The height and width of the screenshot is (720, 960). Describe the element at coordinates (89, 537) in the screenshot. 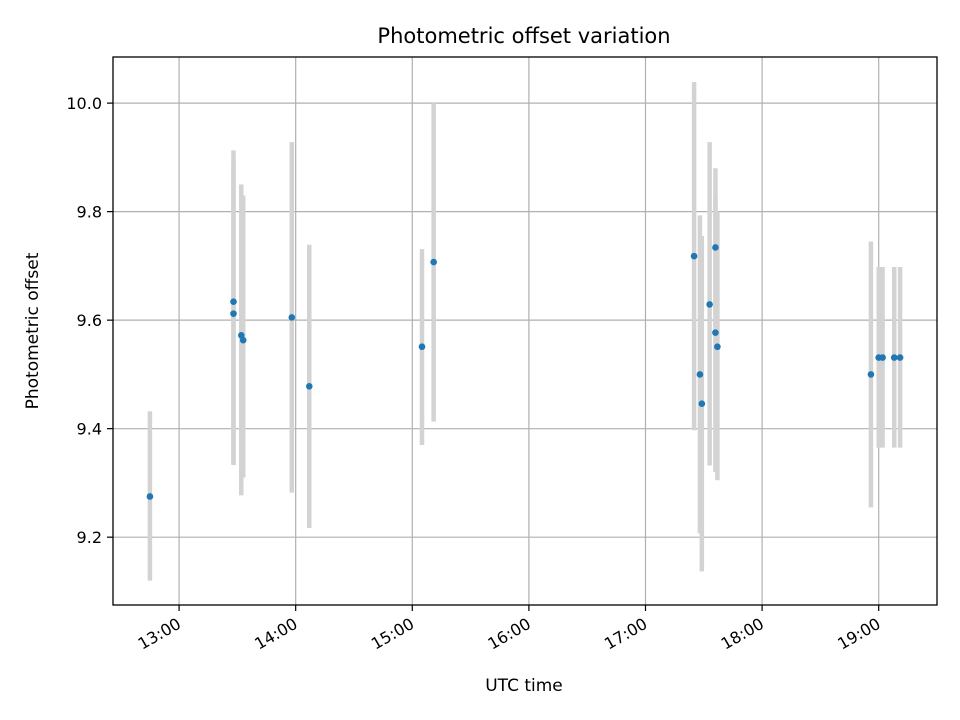

I see `y-tick-label: 9.2` at that location.